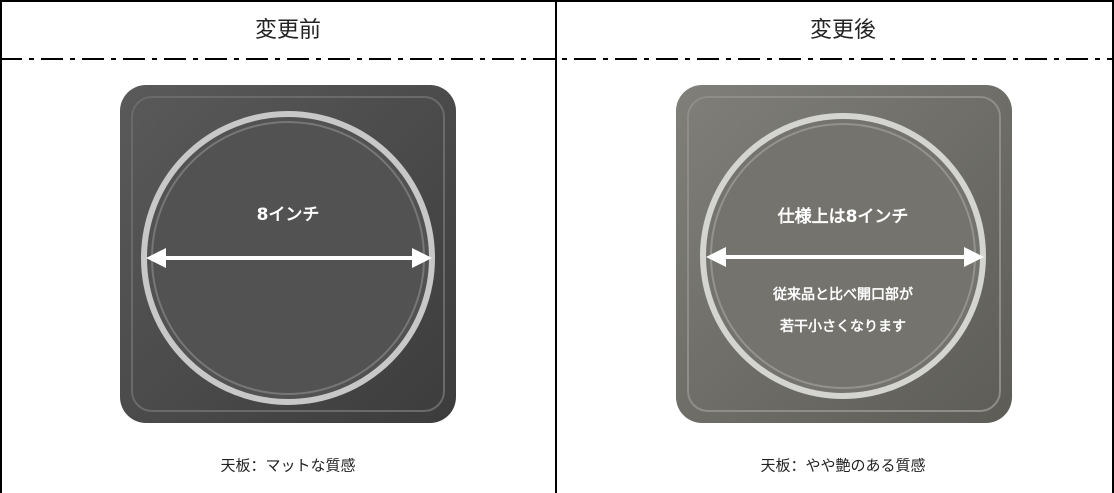  I want to click on column-header: 変更前, so click(288, 30).